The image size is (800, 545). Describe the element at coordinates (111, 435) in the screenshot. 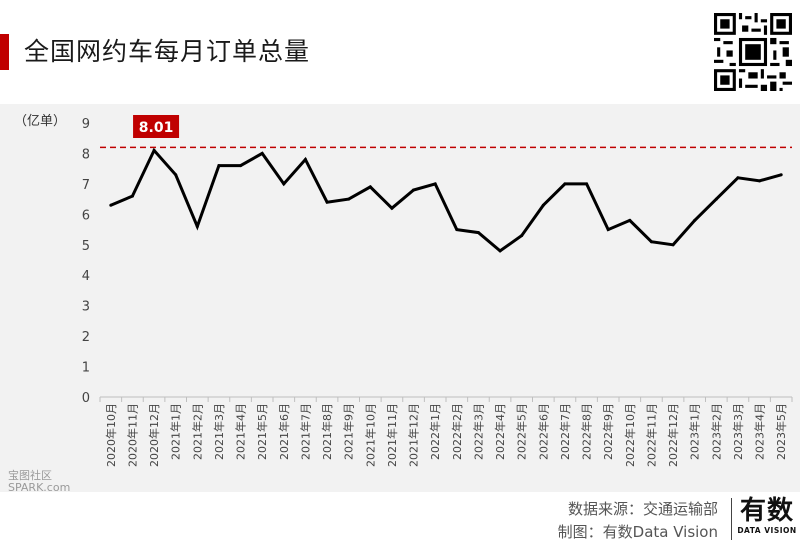

I see `x-tick-label: 2020年10月` at that location.